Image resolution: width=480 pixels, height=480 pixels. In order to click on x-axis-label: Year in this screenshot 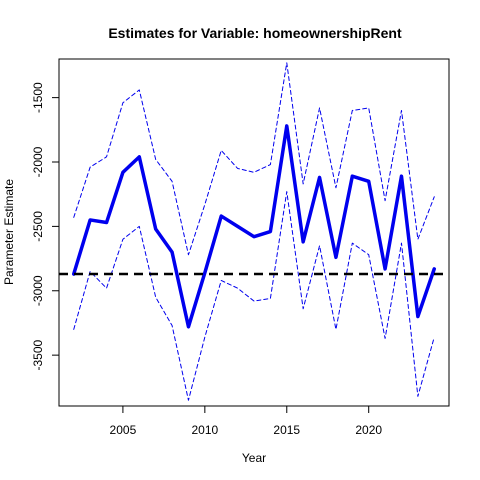, I will do `click(254, 458)`.